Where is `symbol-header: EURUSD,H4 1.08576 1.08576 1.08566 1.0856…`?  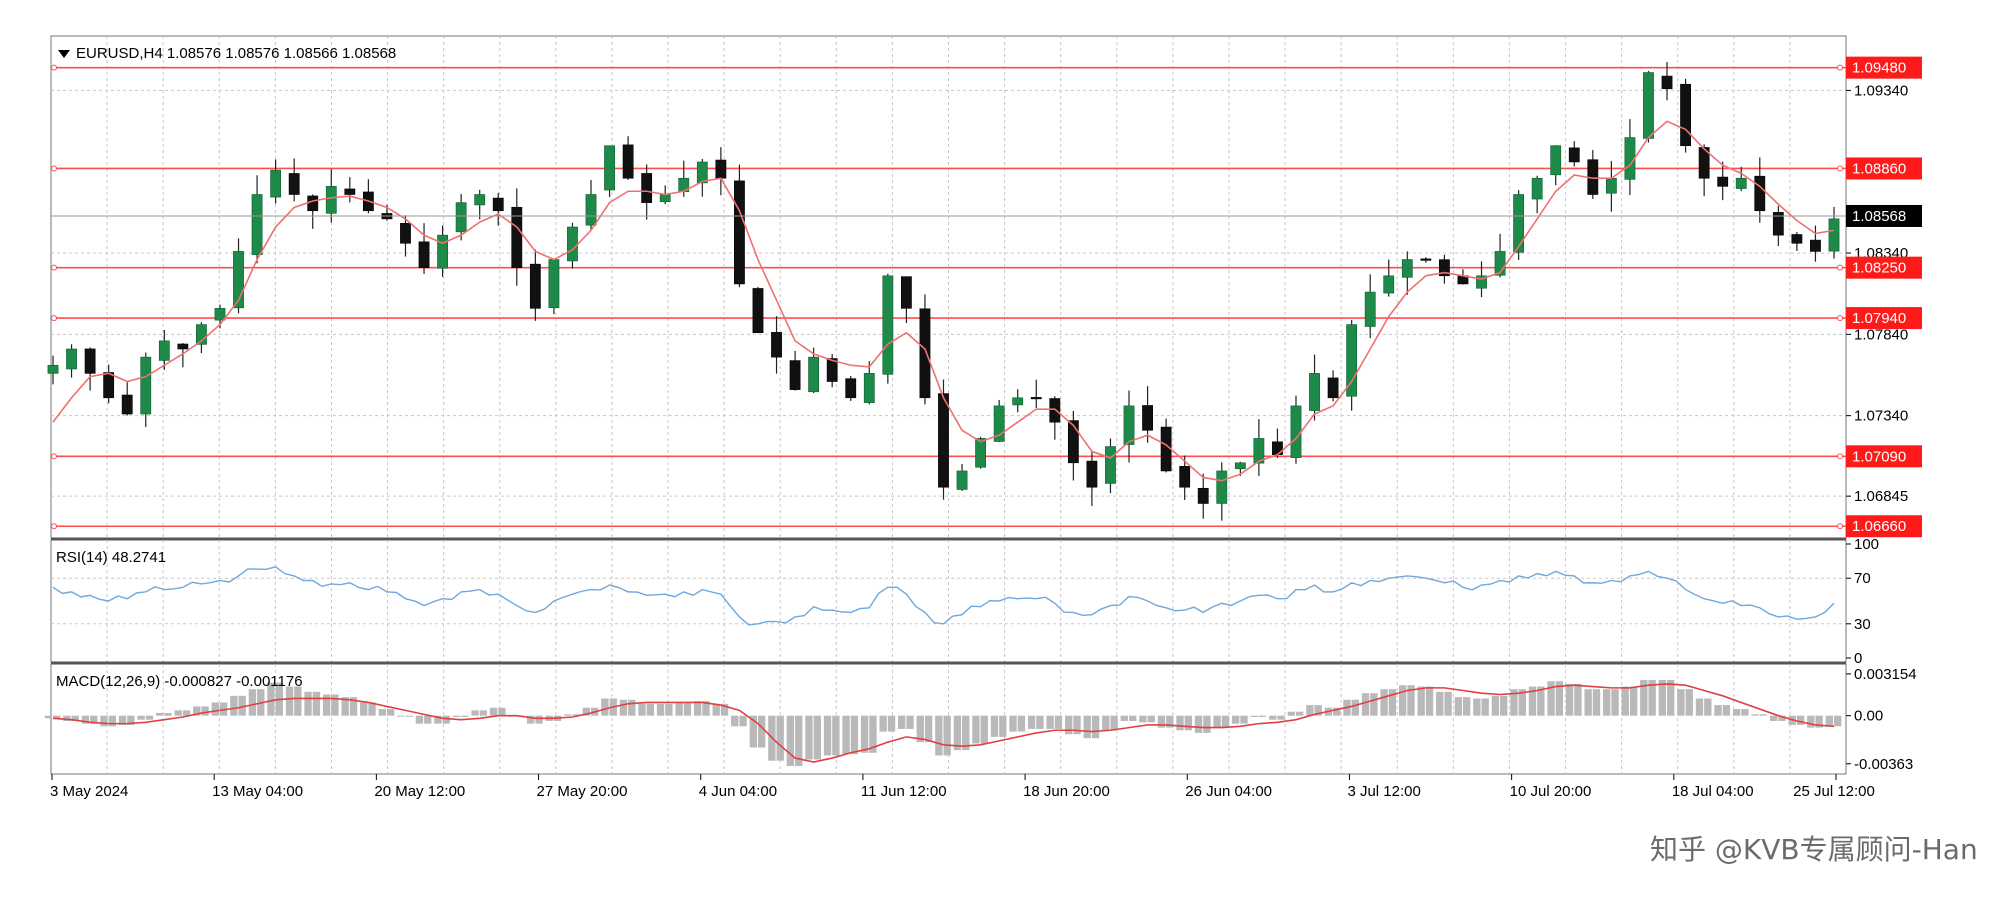 symbol-header: EURUSD,H4 1.08576 1.08576 1.08566 1.0856… is located at coordinates (236, 53).